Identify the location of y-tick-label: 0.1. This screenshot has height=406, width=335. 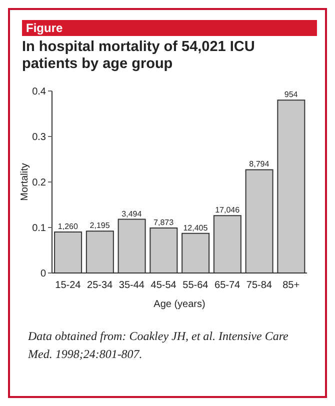
(39, 228).